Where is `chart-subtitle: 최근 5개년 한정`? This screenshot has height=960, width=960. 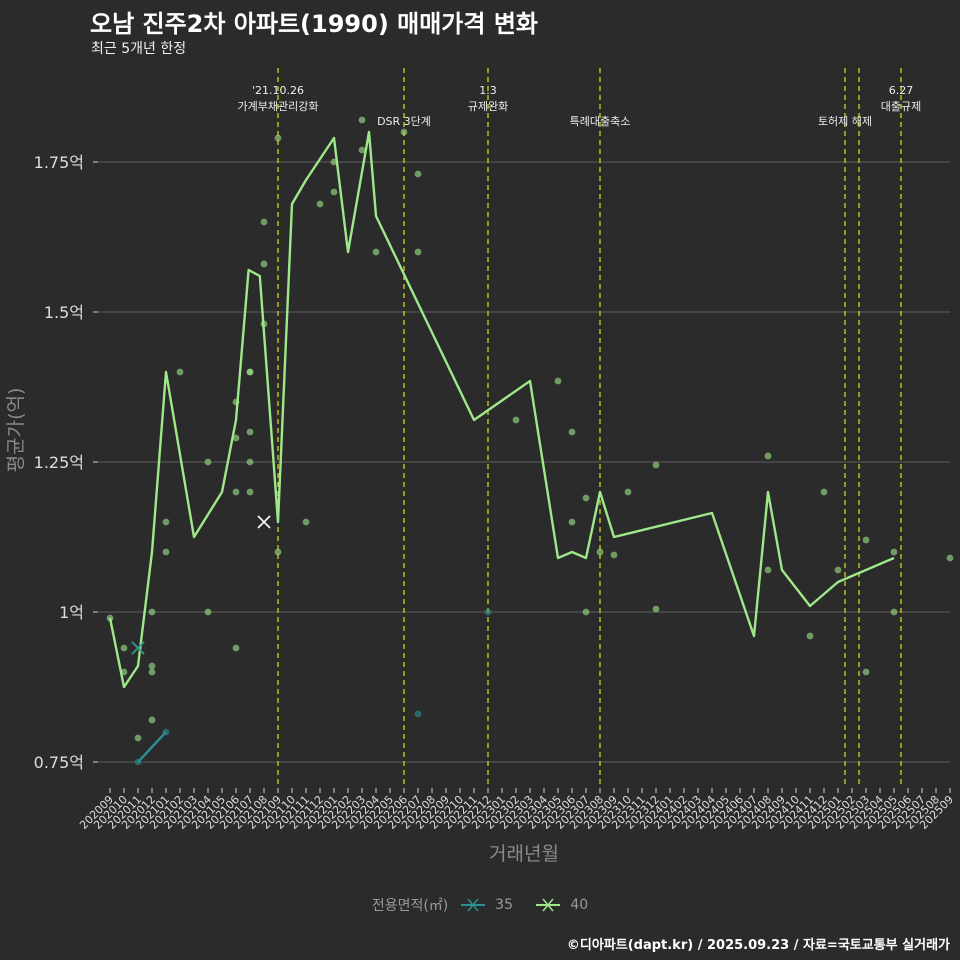
chart-subtitle: 최근 5개년 한정 is located at coordinates (139, 49).